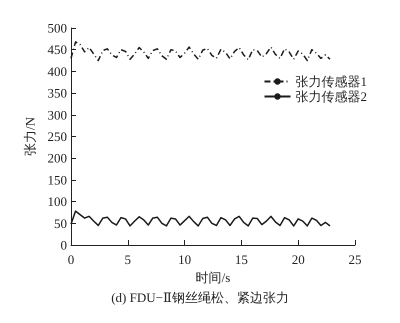 This screenshot has width=400, height=323. Describe the element at coordinates (57, 158) in the screenshot. I see `y-tick-label: 200` at that location.